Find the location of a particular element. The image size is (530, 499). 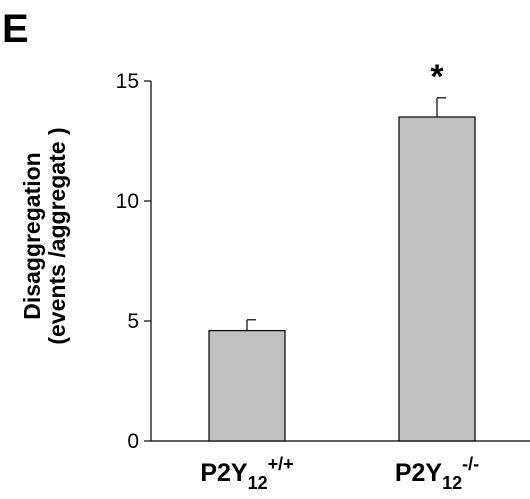

panel-label: E is located at coordinates (15, 29).